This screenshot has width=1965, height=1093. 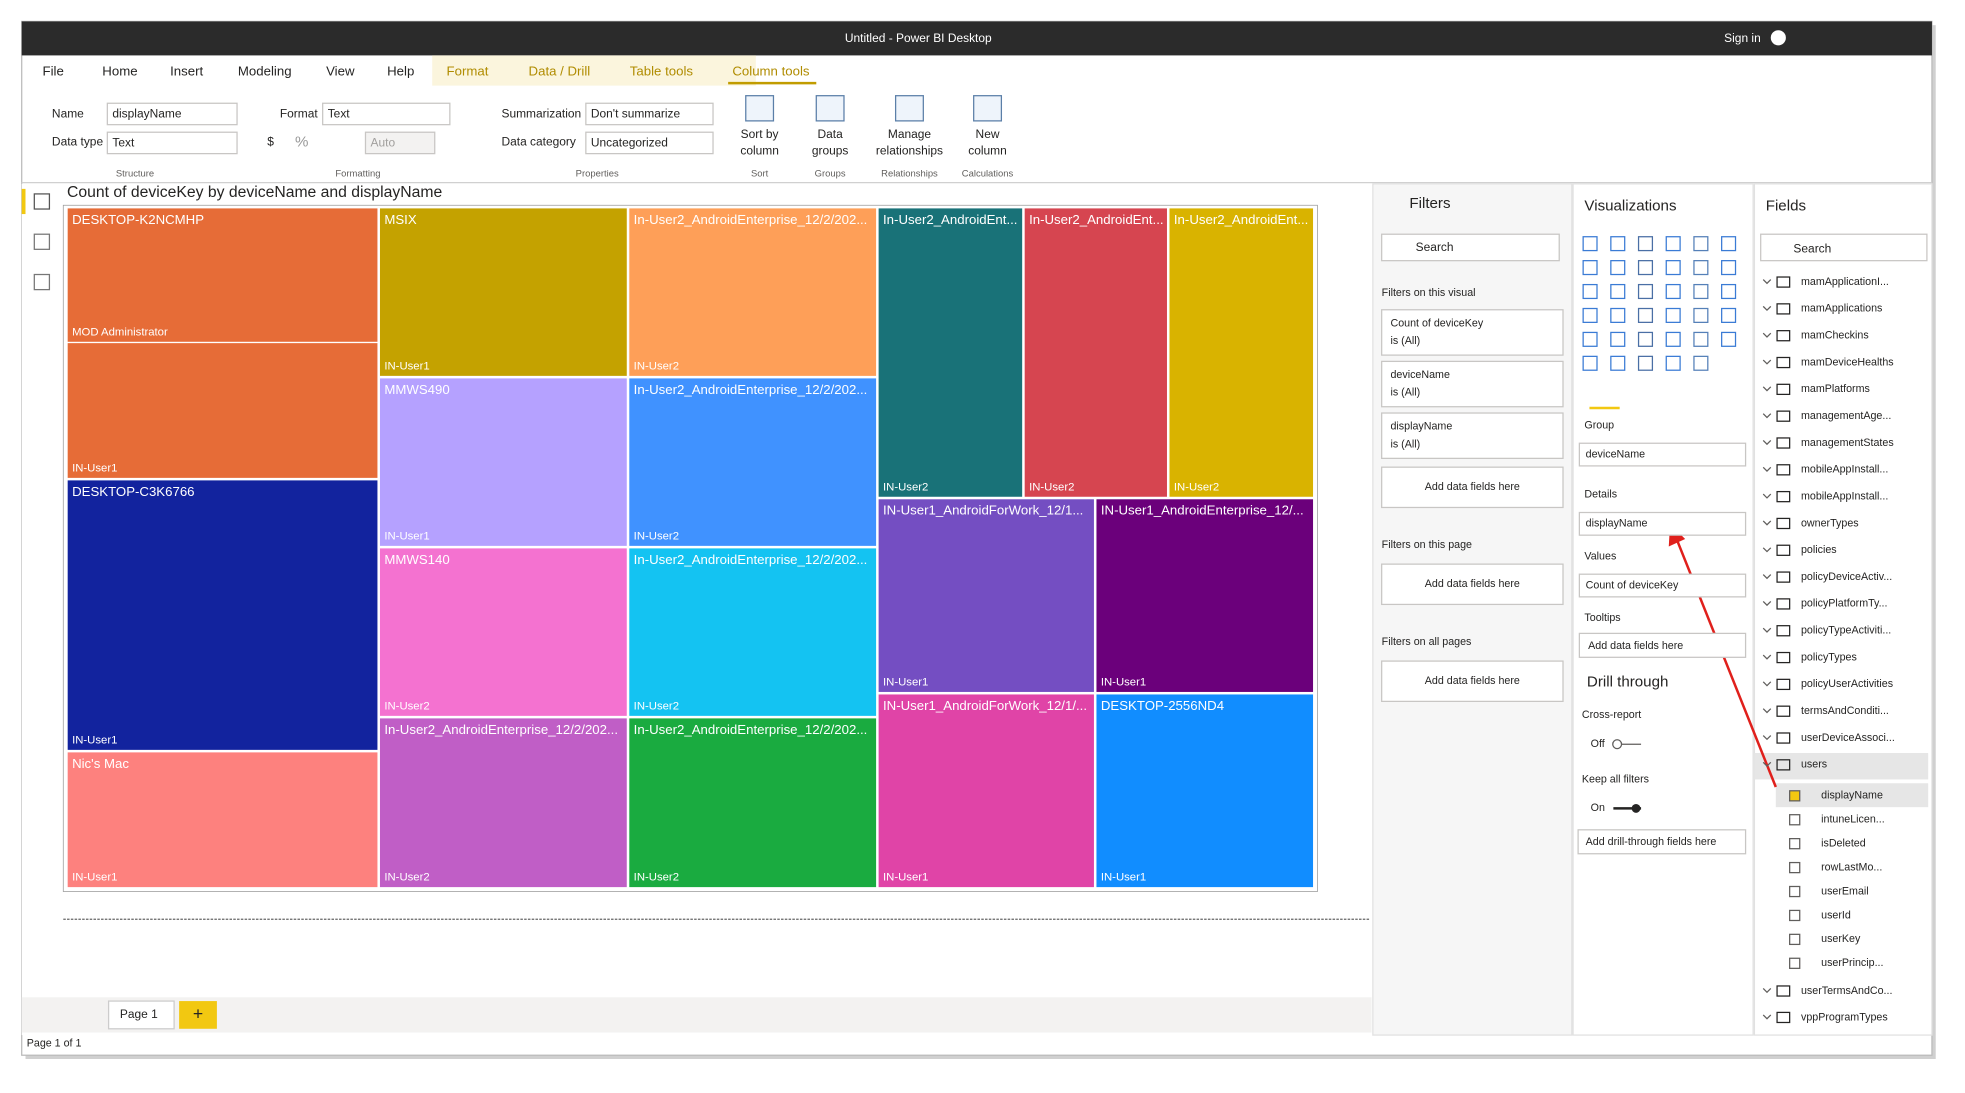 What do you see at coordinates (172, 143) in the screenshot?
I see `datatype-dropdown` at bounding box center [172, 143].